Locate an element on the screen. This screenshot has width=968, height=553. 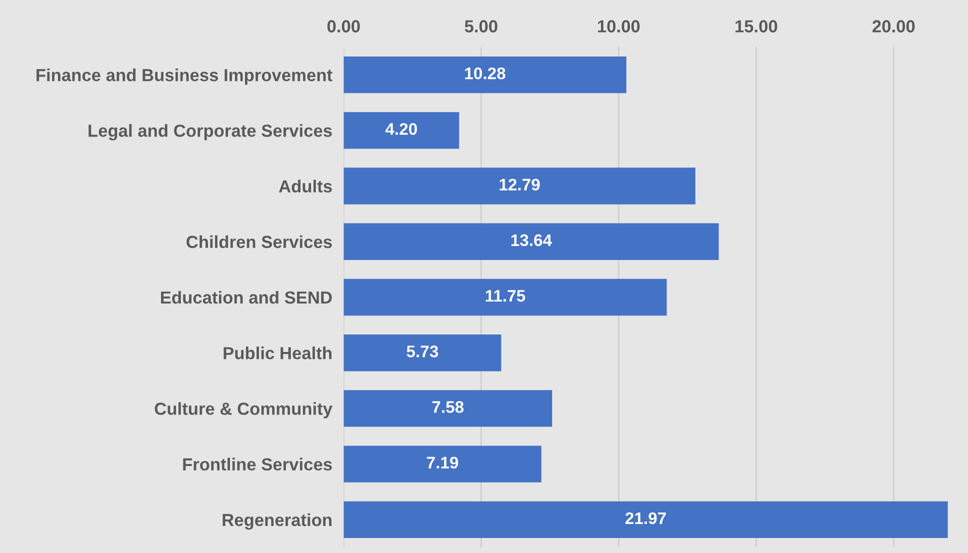
y-tick-label: Adults is located at coordinates (305, 186).